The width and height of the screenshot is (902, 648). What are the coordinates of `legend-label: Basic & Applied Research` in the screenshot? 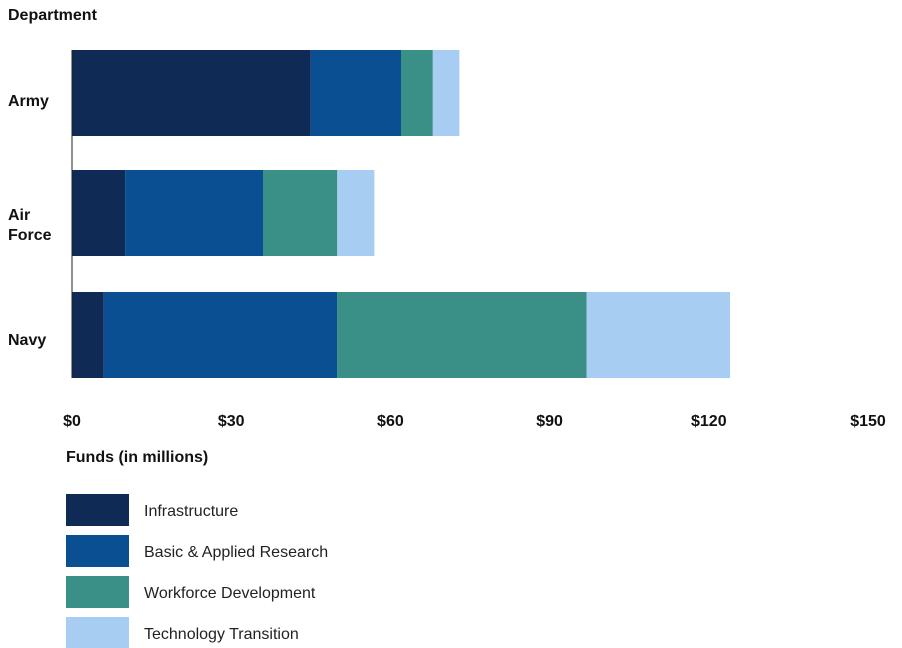 It's located at (236, 552).